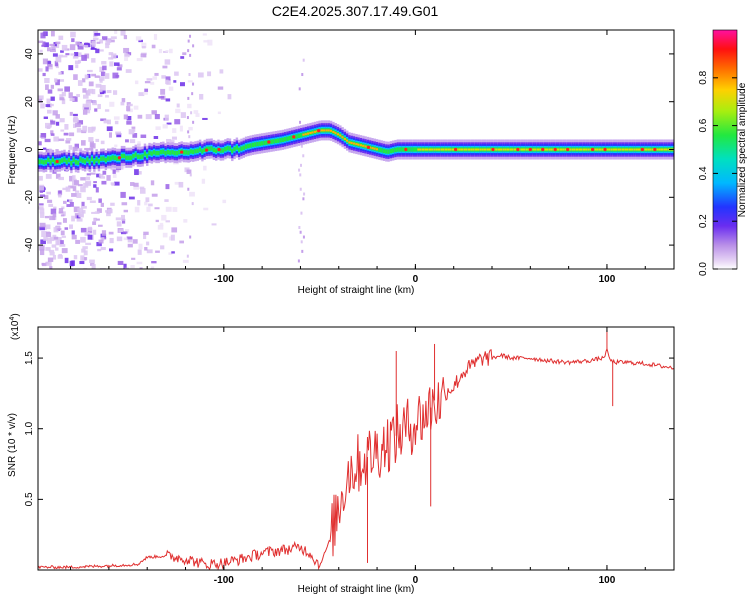 The image size is (750, 600). Describe the element at coordinates (29, 358) in the screenshot. I see `y-tick-label: 1.5` at that location.